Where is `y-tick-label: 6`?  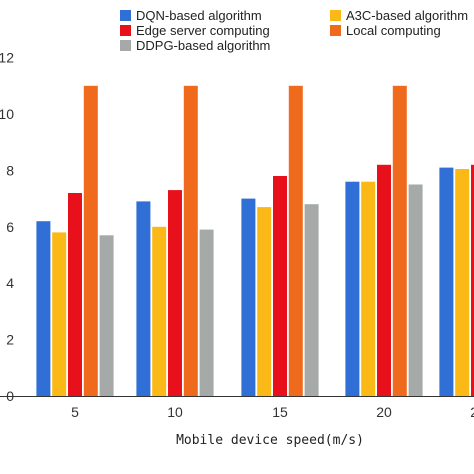 y-tick-label: 6 is located at coordinates (10, 227).